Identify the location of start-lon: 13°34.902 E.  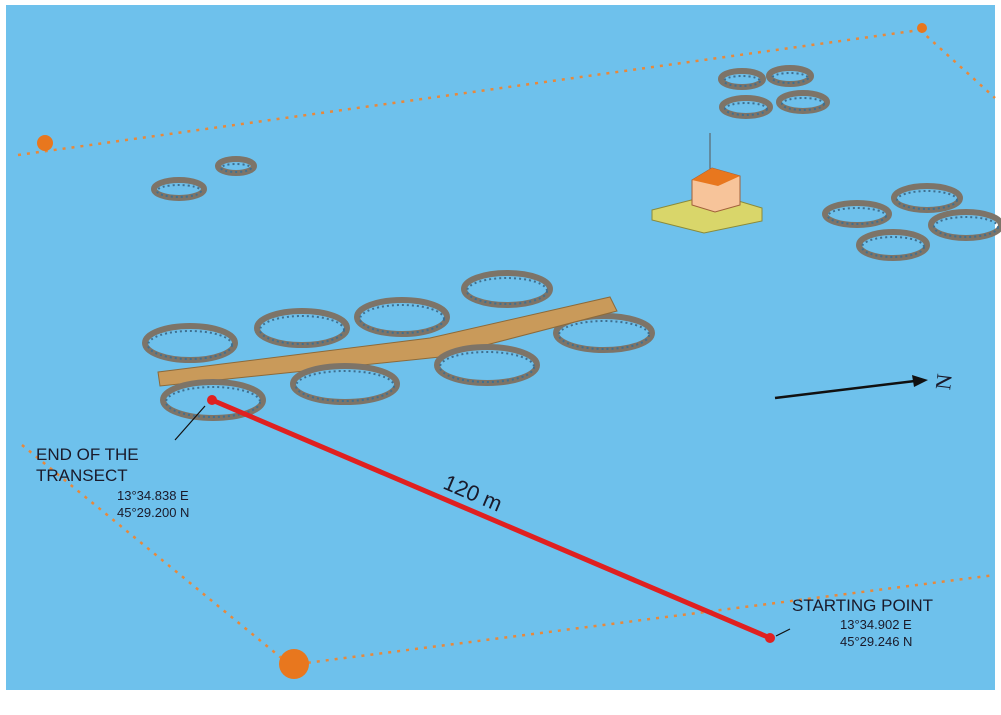
(876, 624).